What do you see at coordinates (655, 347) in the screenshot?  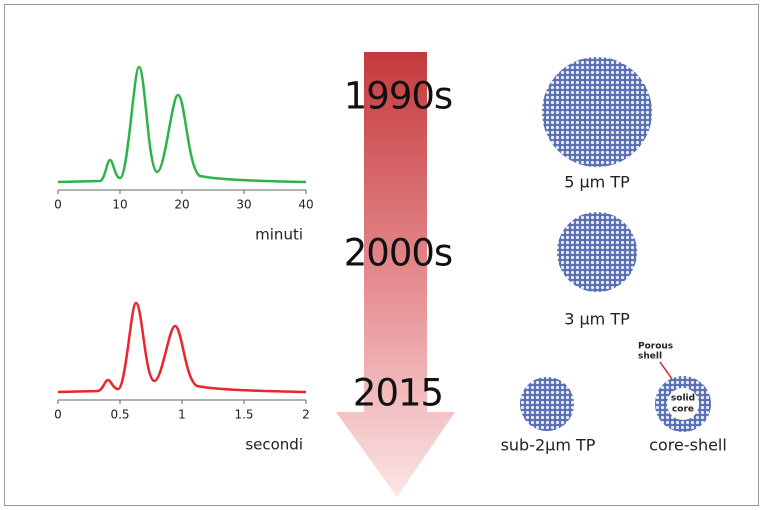 I see `shell-label: Porous` at bounding box center [655, 347].